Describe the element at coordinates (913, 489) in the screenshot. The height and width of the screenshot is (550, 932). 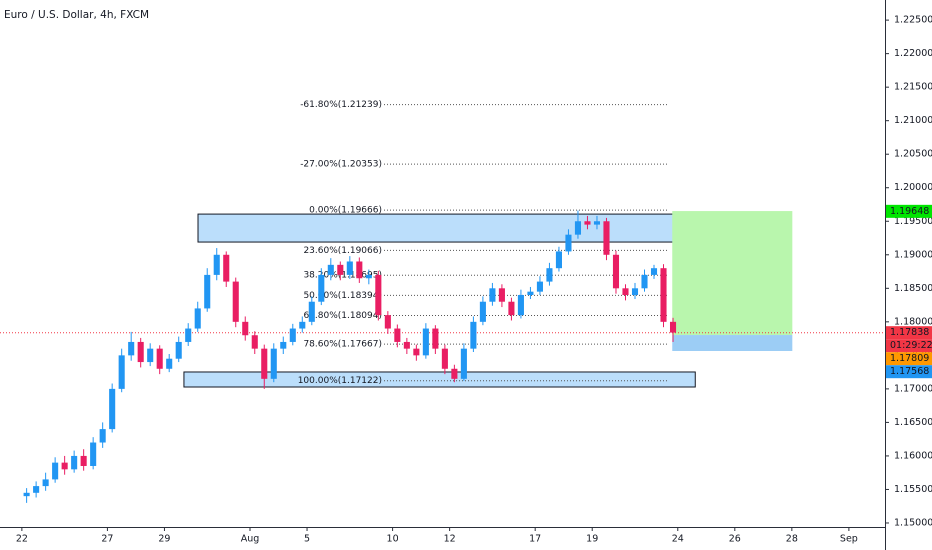
I see `y-tick-label: 1.15500` at that location.